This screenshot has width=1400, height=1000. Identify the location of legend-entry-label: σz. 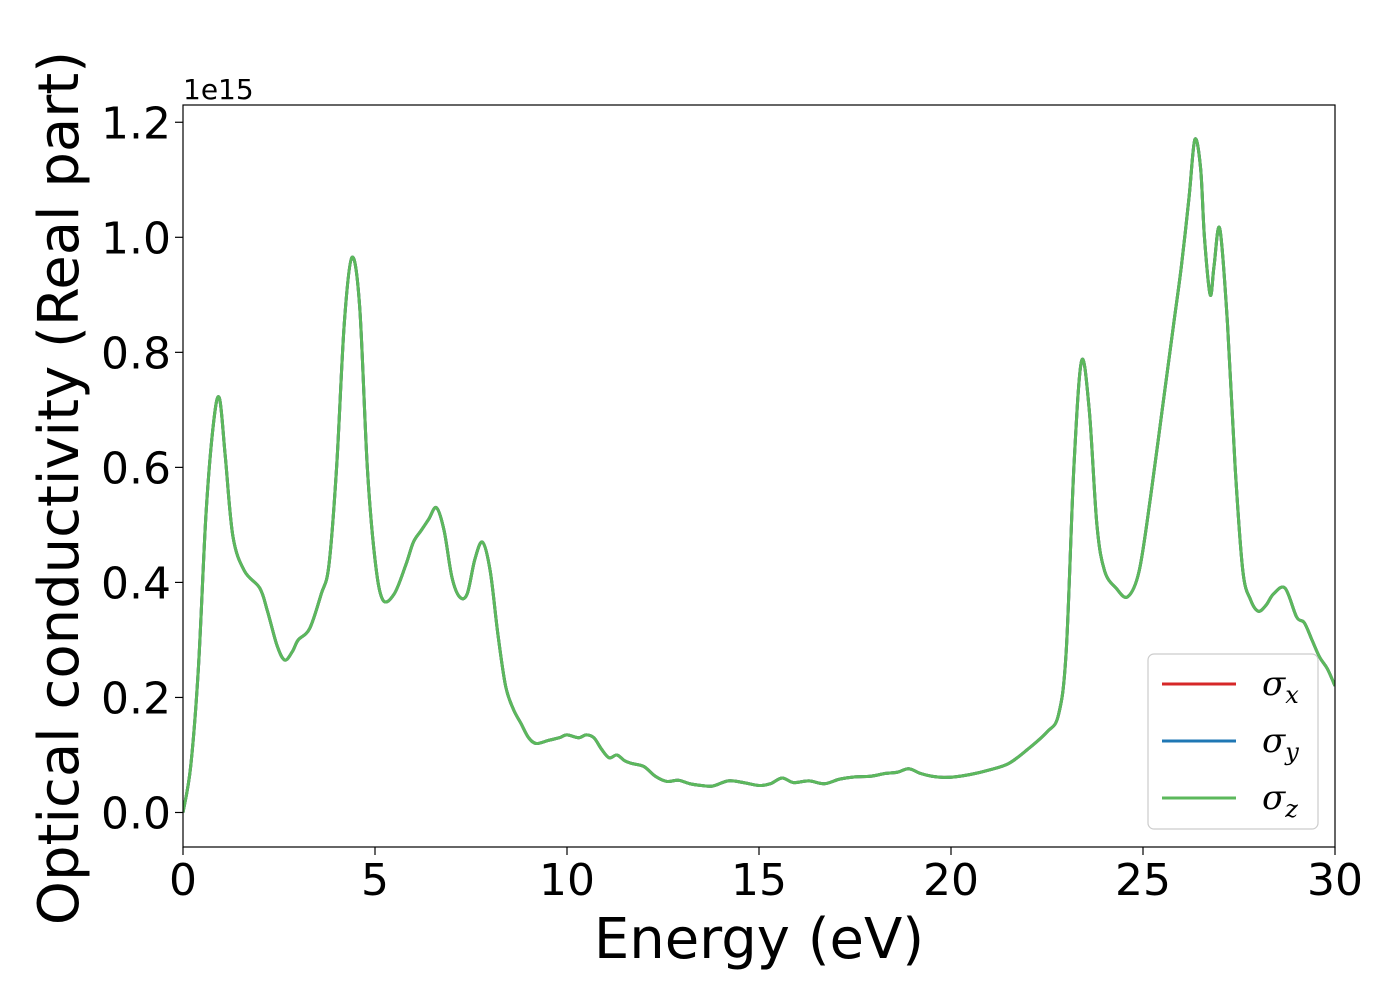
(1280, 800).